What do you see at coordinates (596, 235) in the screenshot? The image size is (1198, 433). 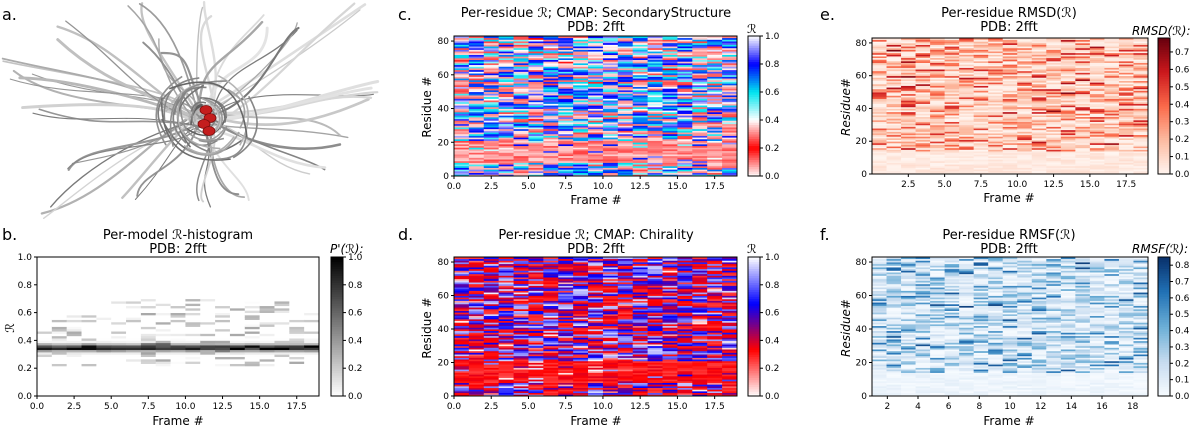 I see `panel-d-title: Per-residue ℛ; CMAP: Chirality` at bounding box center [596, 235].